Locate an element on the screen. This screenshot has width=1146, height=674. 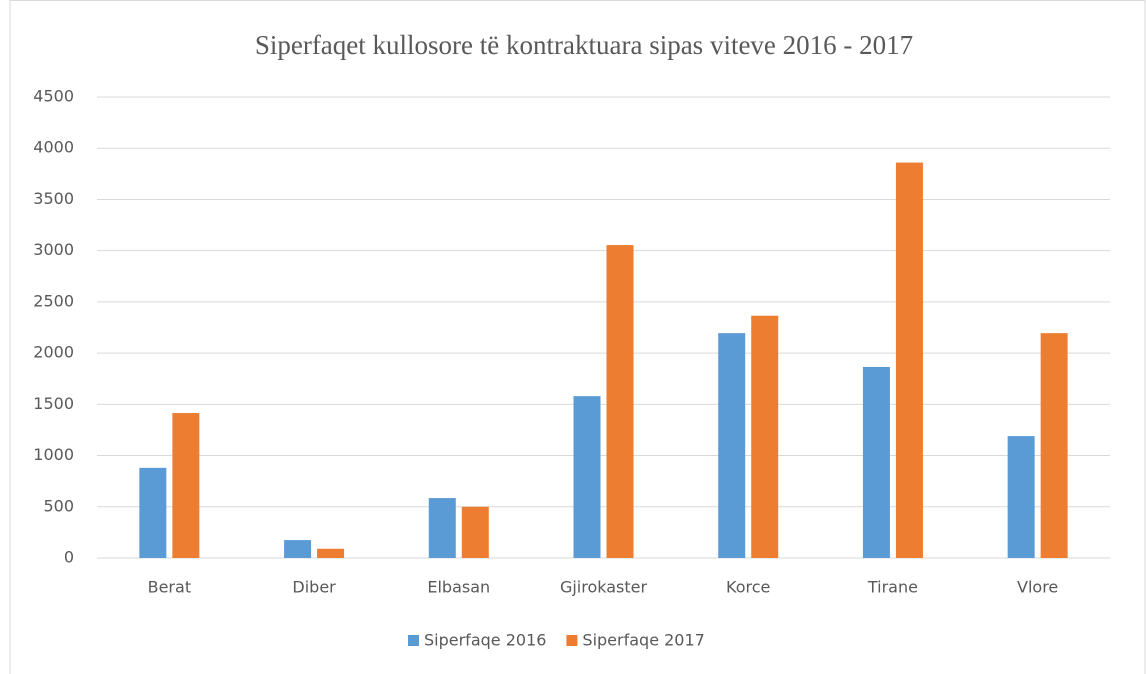
x-tick-label: Gjirokaster is located at coordinates (604, 587).